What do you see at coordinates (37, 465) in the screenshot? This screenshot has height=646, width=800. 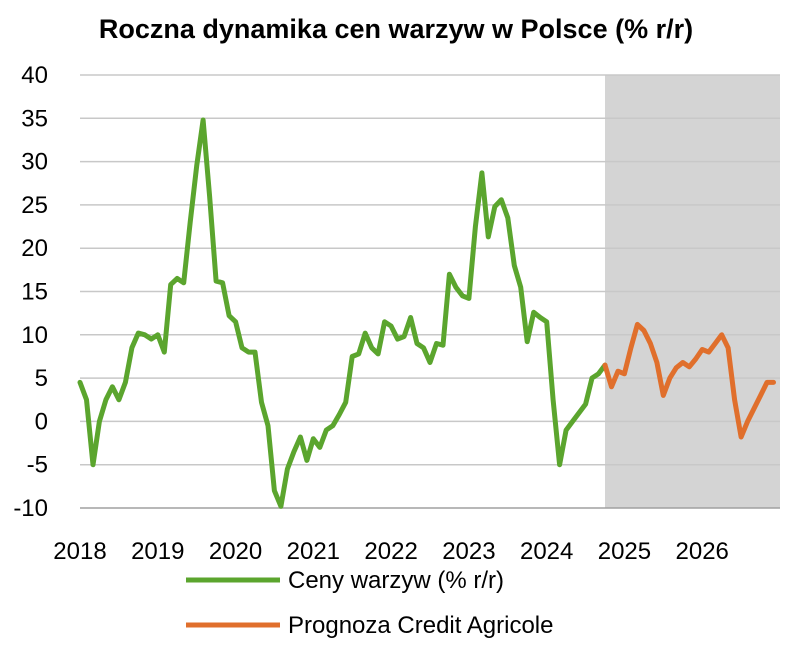 I see `y-tick-label: -5` at bounding box center [37, 465].